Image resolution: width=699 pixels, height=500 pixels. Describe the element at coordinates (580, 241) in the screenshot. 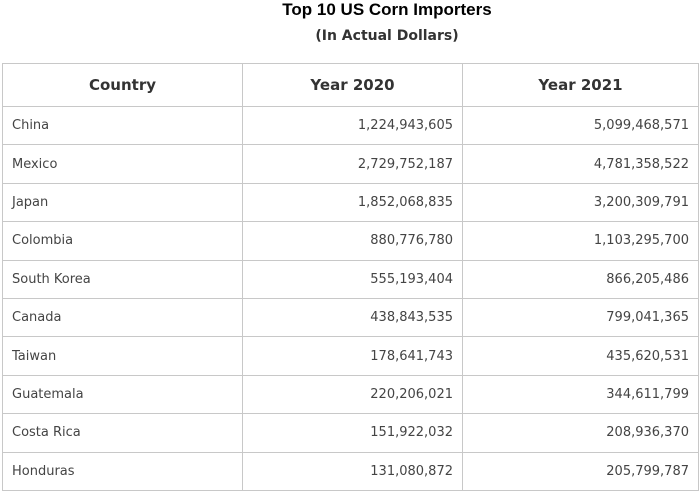

I see `cell-year-2021: 1,103,295,700` at that location.